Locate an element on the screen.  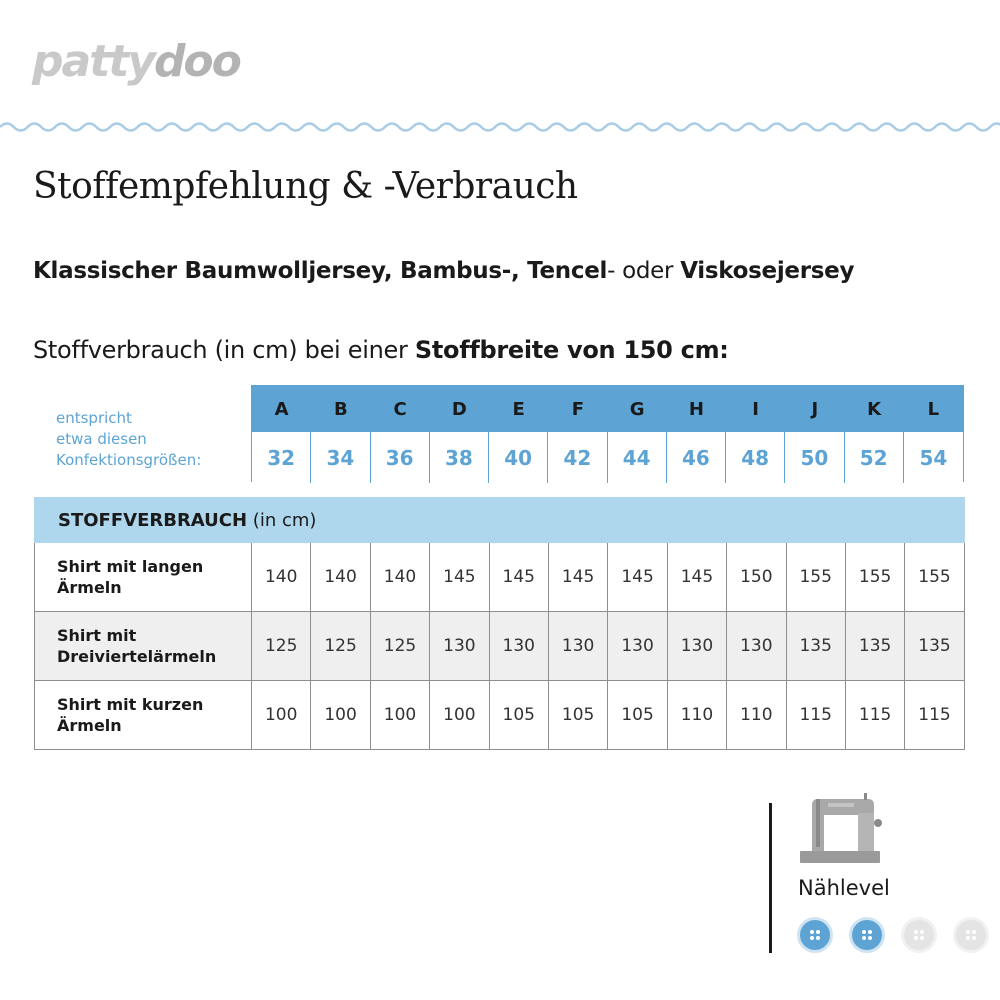
level-divider is located at coordinates (770, 878).